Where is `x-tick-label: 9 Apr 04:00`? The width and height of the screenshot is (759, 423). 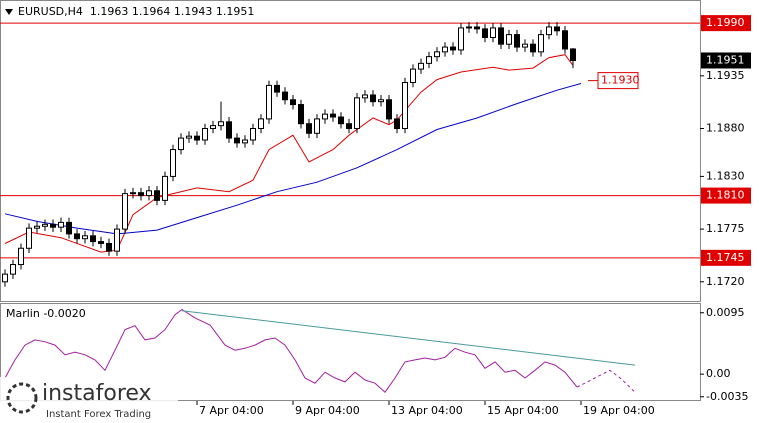 x-tick-label: 9 Apr 04:00 is located at coordinates (327, 410).